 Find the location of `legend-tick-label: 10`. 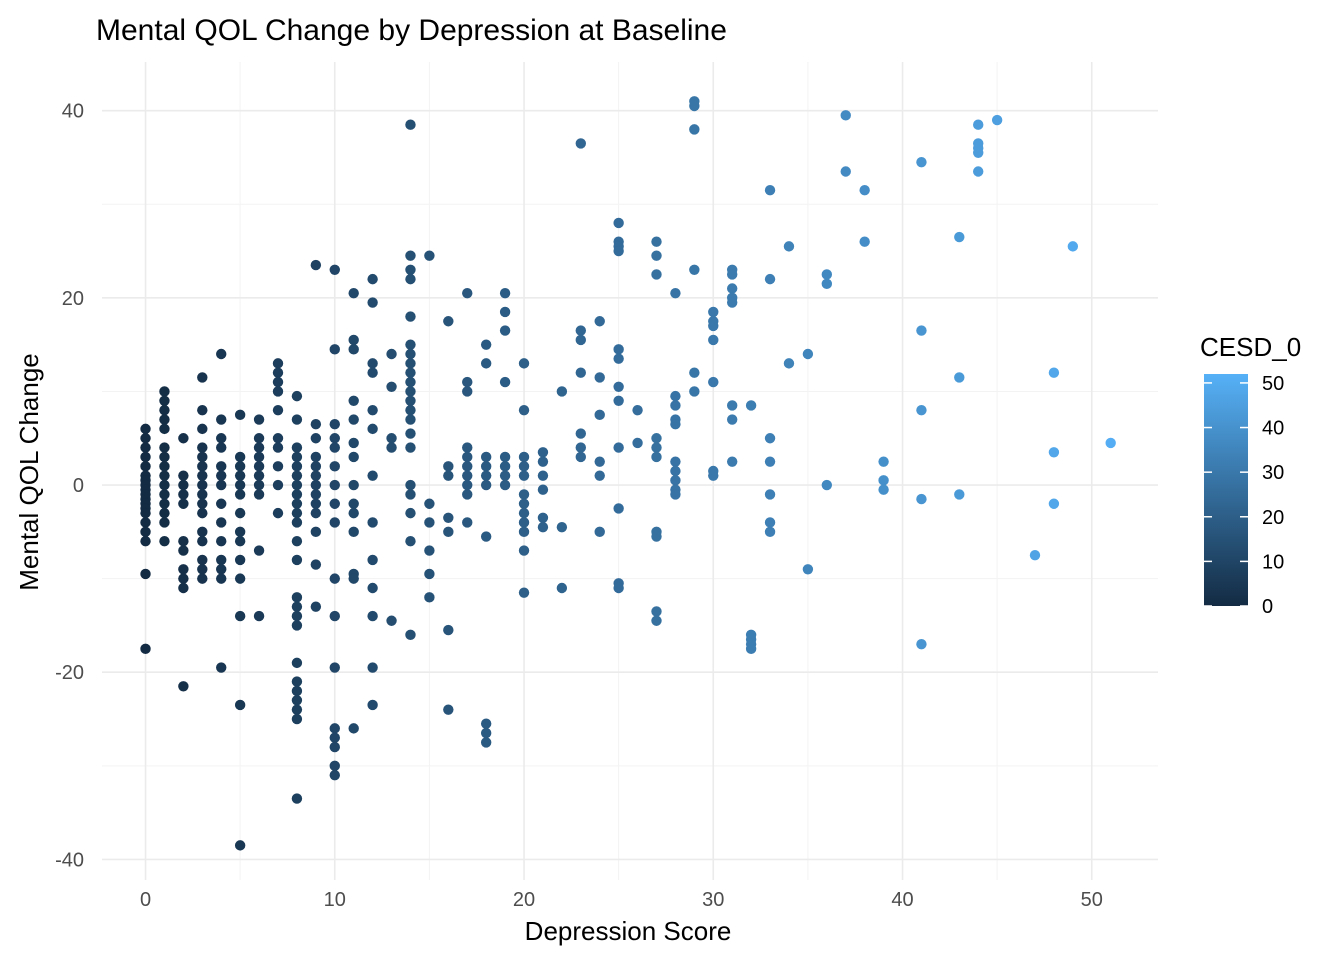

legend-tick-label: 10 is located at coordinates (1273, 562).